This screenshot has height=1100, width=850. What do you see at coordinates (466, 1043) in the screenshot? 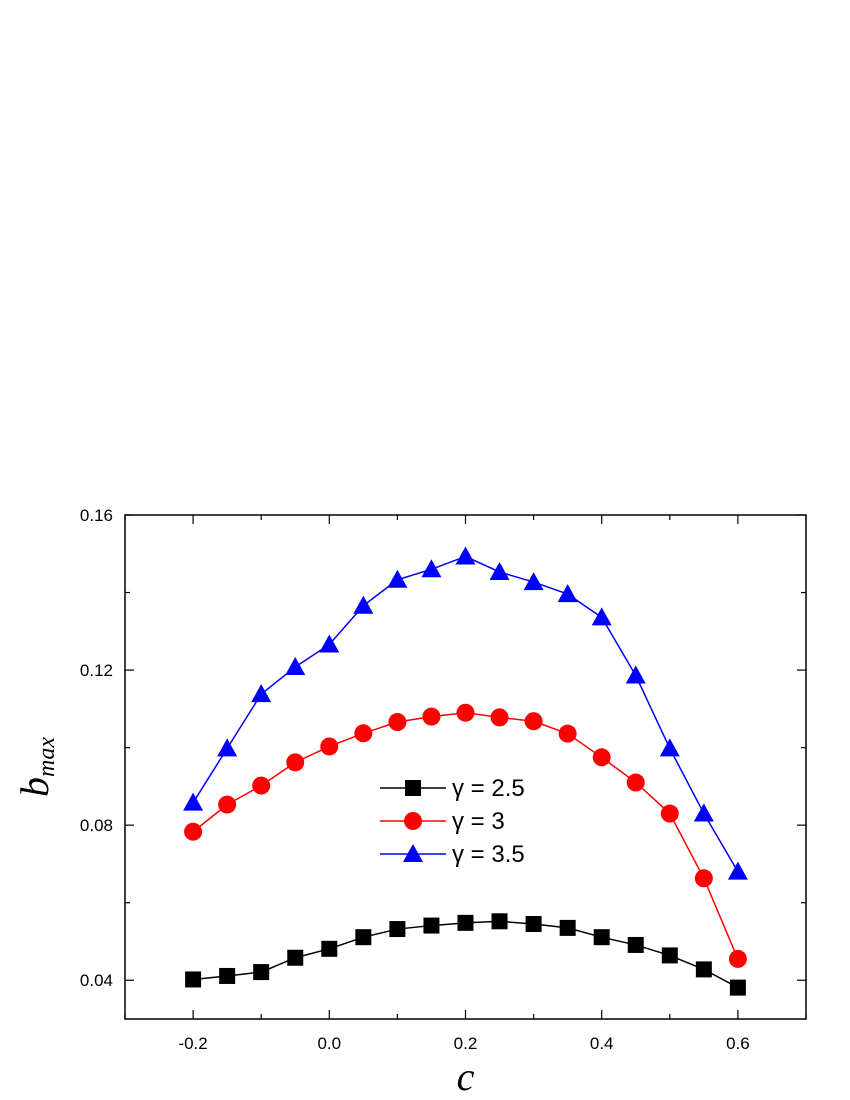
I see `x-tick-label: 0.2` at bounding box center [466, 1043].